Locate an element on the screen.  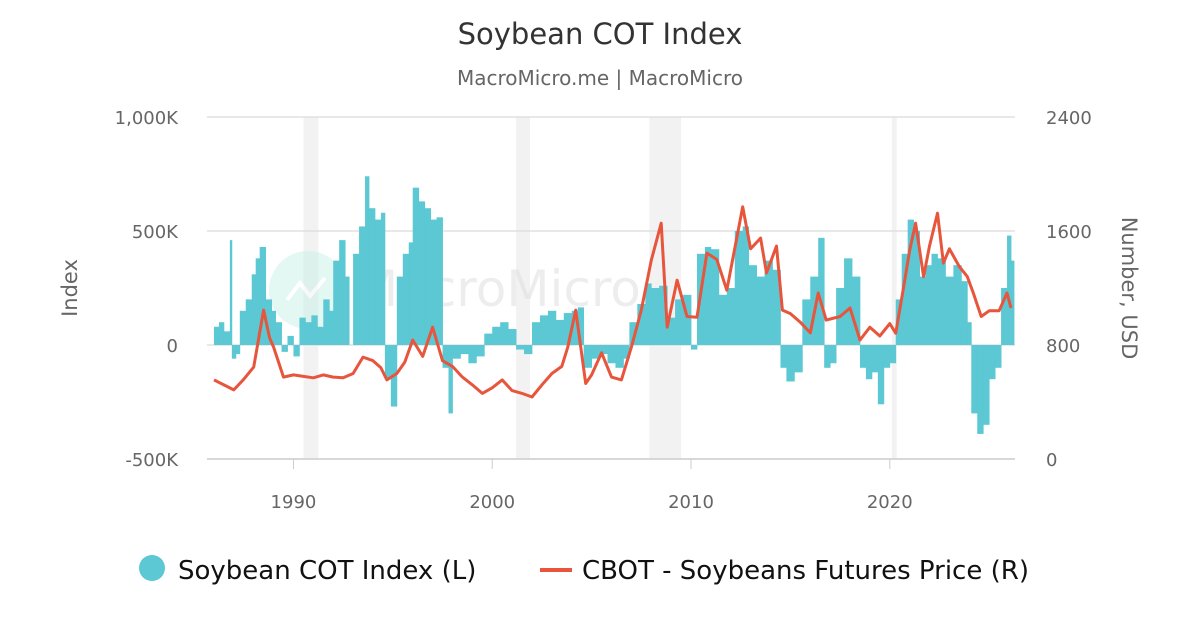
right-axis: 0 800 1600 2400 is located at coordinates (1069, 289).